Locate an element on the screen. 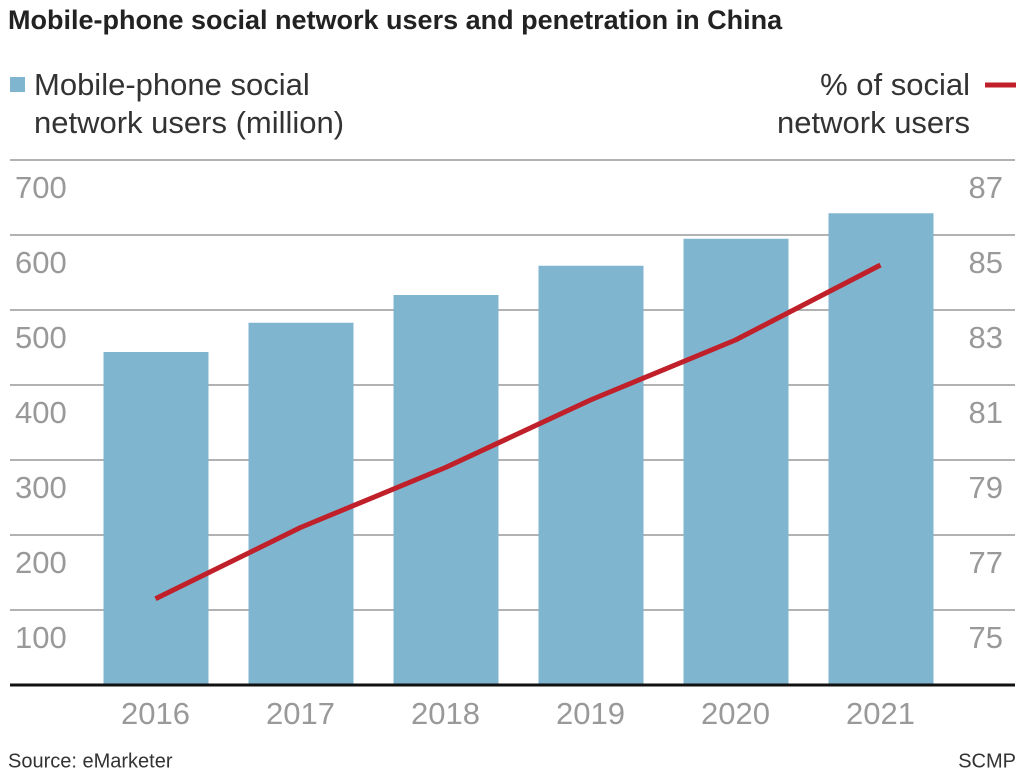  y-tick-label: 200 is located at coordinates (41, 562).